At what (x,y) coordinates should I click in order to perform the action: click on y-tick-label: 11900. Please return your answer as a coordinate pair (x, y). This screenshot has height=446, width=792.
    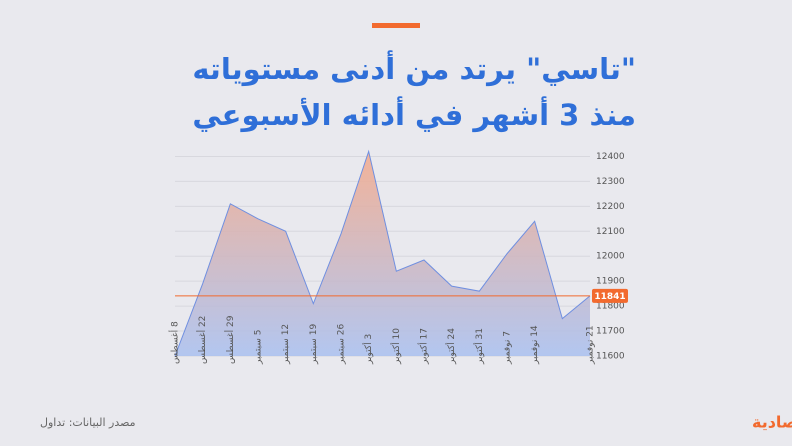
    Looking at the image, I should click on (610, 282).